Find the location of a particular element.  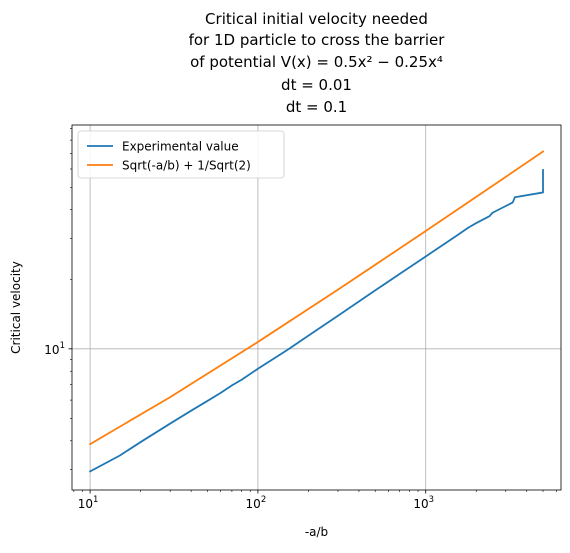

chart-title-line: dt = 0.1 is located at coordinates (316, 107).